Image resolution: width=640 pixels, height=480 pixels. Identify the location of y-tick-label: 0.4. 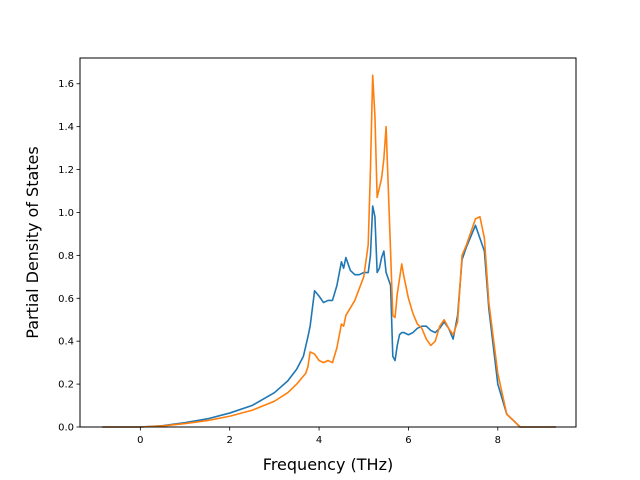
(66, 342).